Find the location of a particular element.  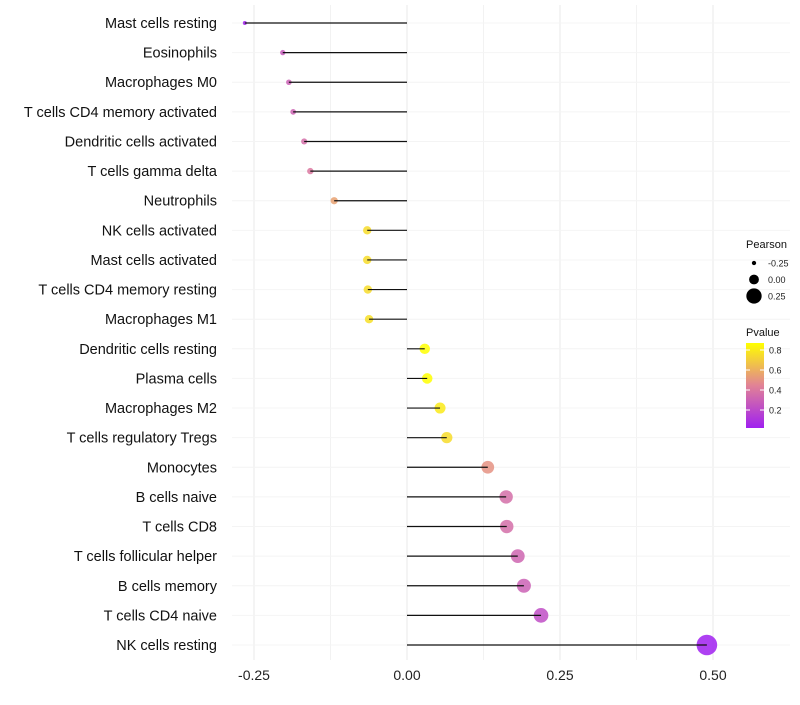

category-label: Dendritic cells activated is located at coordinates (141, 142).